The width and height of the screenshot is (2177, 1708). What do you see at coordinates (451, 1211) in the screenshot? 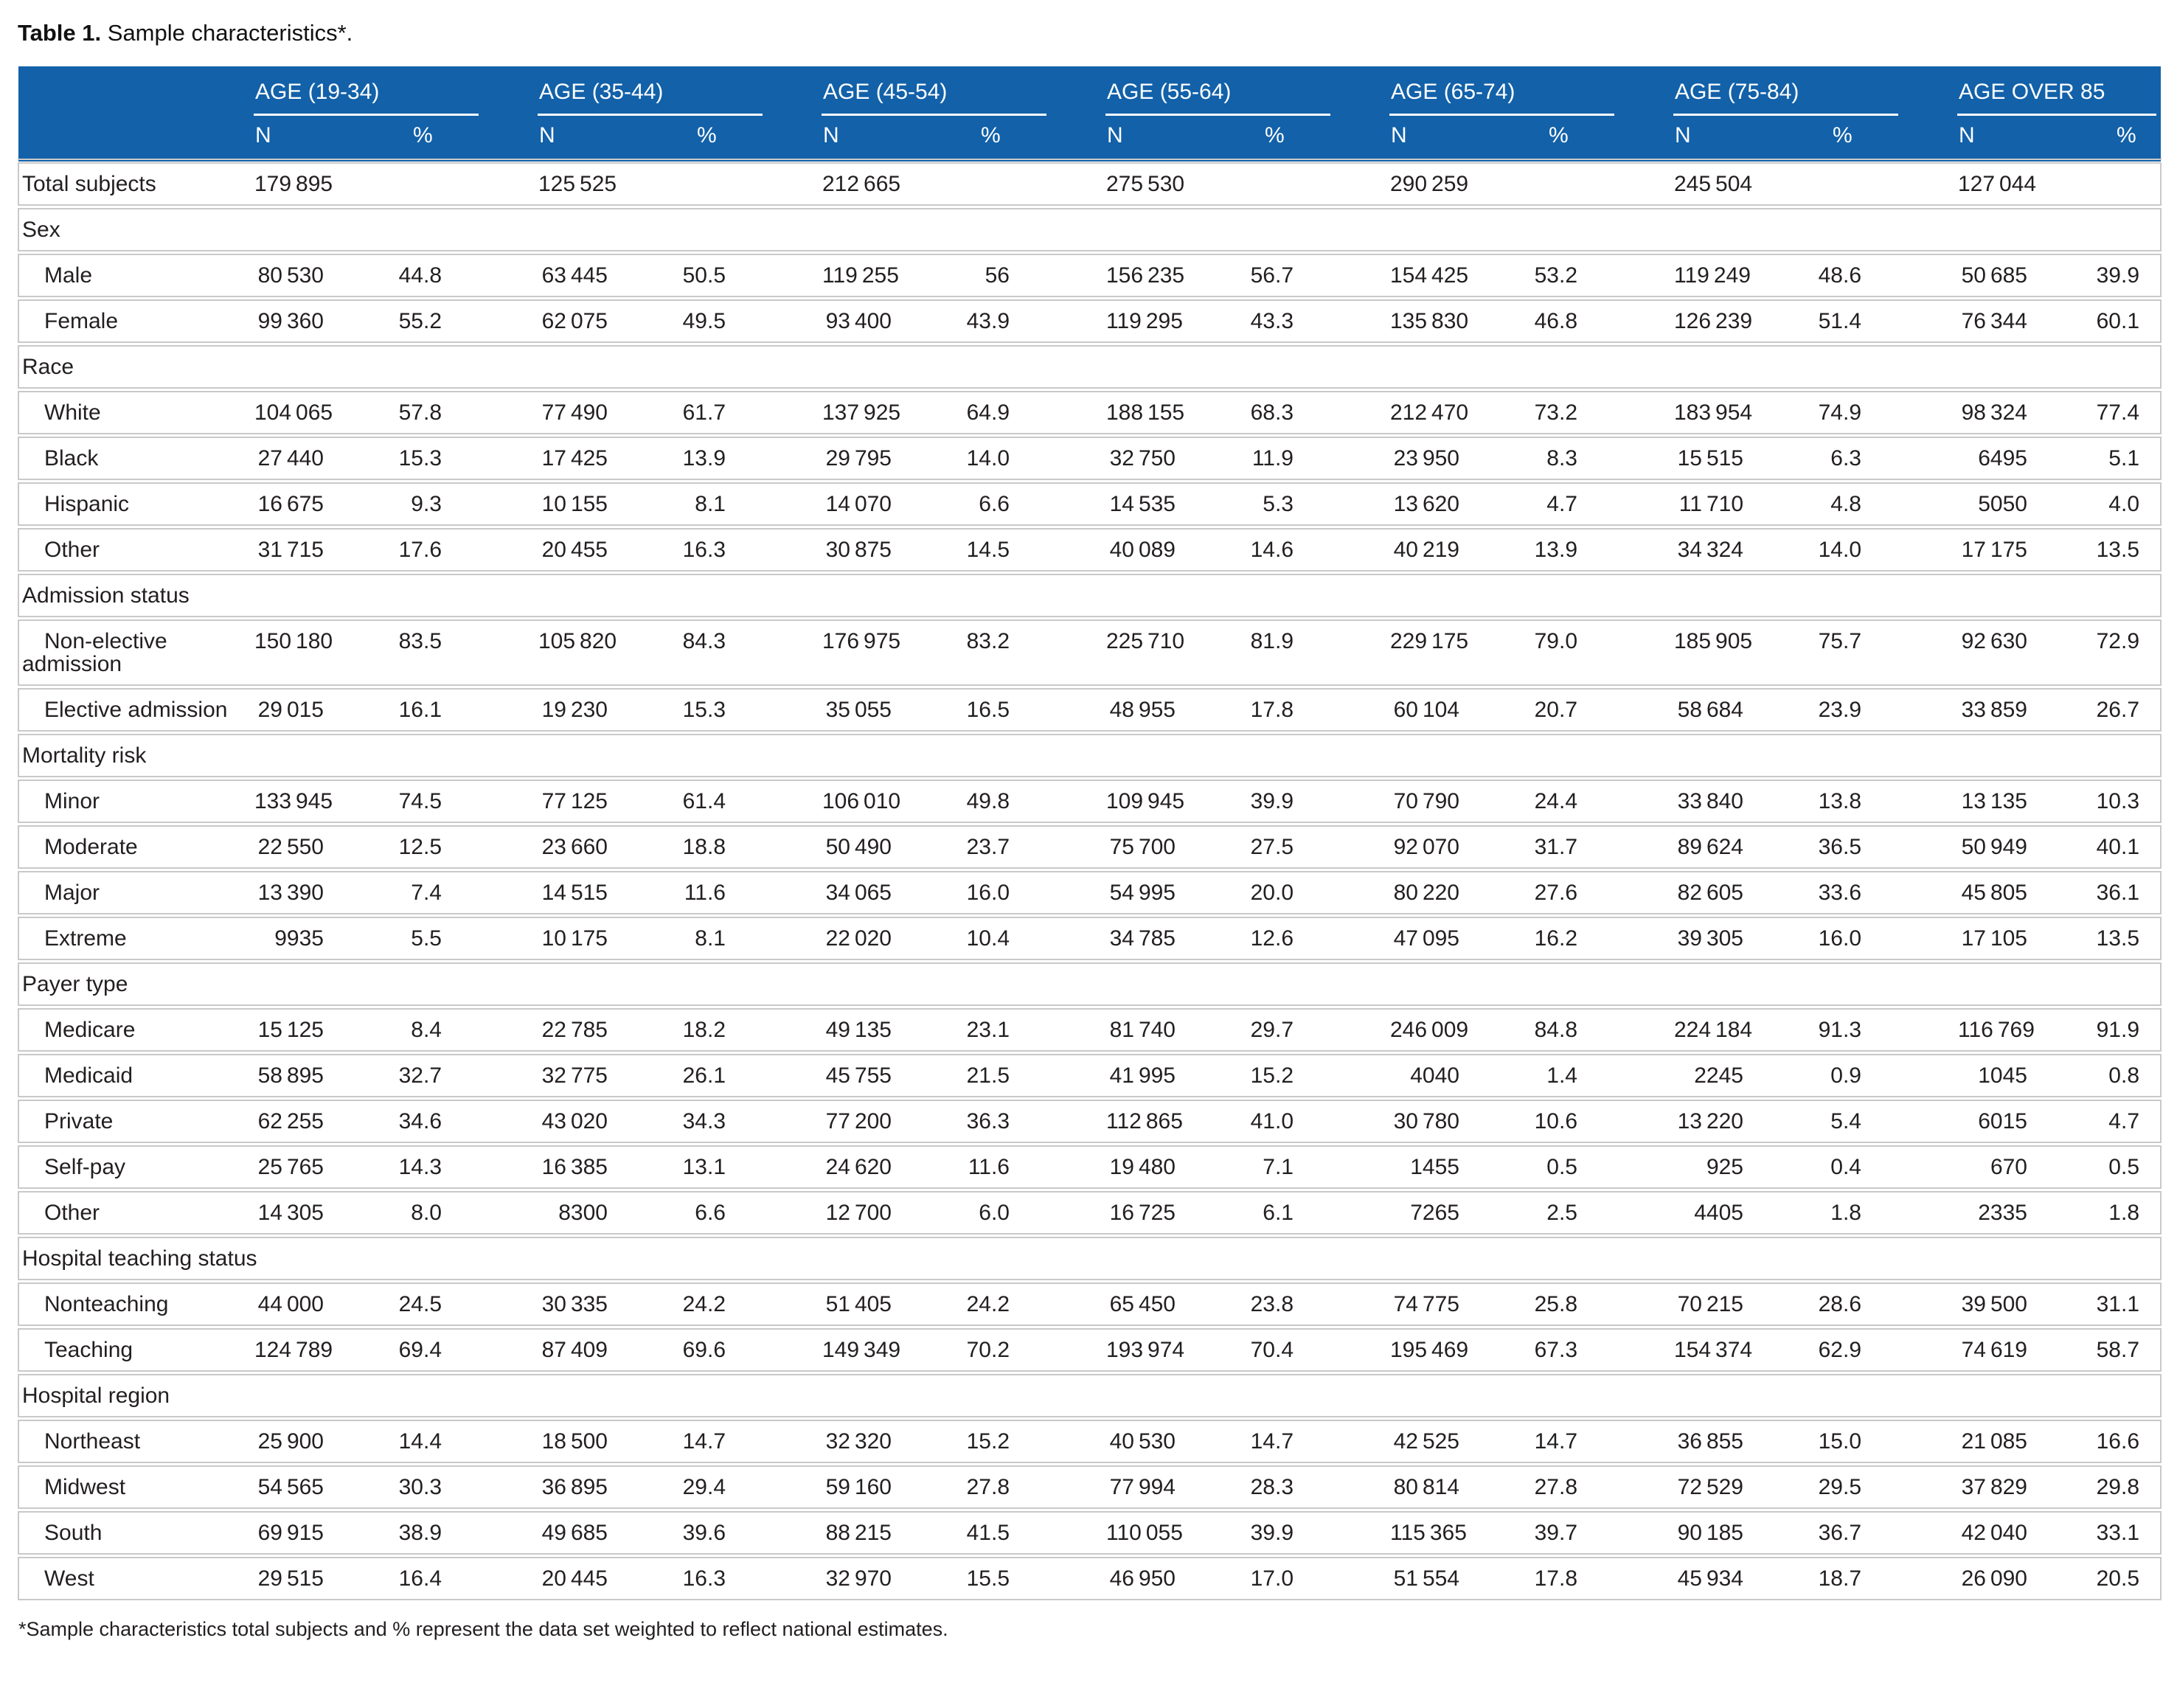
I see `cell-pct: 8.0` at bounding box center [451, 1211].